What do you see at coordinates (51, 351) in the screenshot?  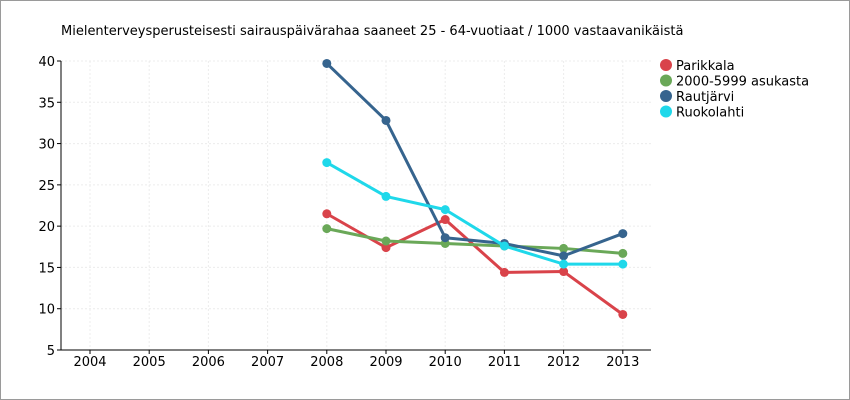 I see `y-tick-label: 5` at bounding box center [51, 351].